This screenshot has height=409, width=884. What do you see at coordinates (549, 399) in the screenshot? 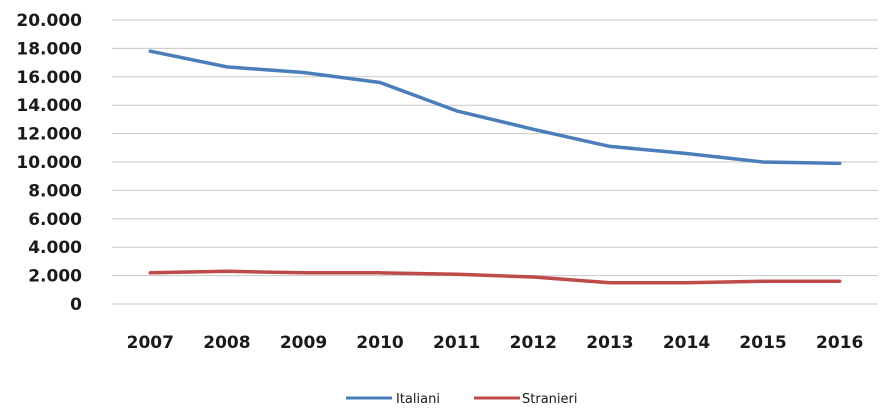
I see `legend-label: Stranieri` at bounding box center [549, 399].